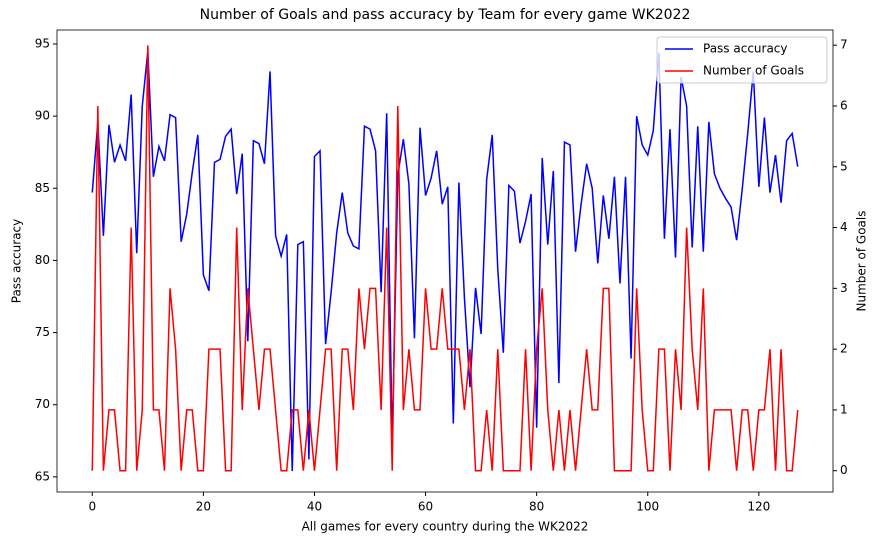 The width and height of the screenshot is (880, 545). I want to click on y-axis-label: Pass accuracy, so click(17, 261).